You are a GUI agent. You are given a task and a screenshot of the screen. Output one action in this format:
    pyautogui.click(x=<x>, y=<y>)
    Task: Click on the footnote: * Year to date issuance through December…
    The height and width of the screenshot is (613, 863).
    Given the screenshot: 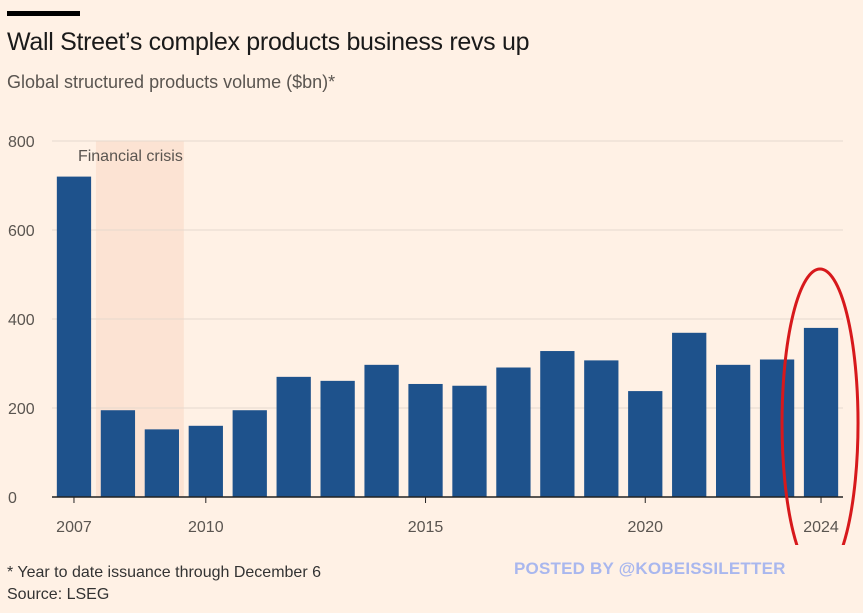 What is the action you would take?
    pyautogui.click(x=164, y=572)
    